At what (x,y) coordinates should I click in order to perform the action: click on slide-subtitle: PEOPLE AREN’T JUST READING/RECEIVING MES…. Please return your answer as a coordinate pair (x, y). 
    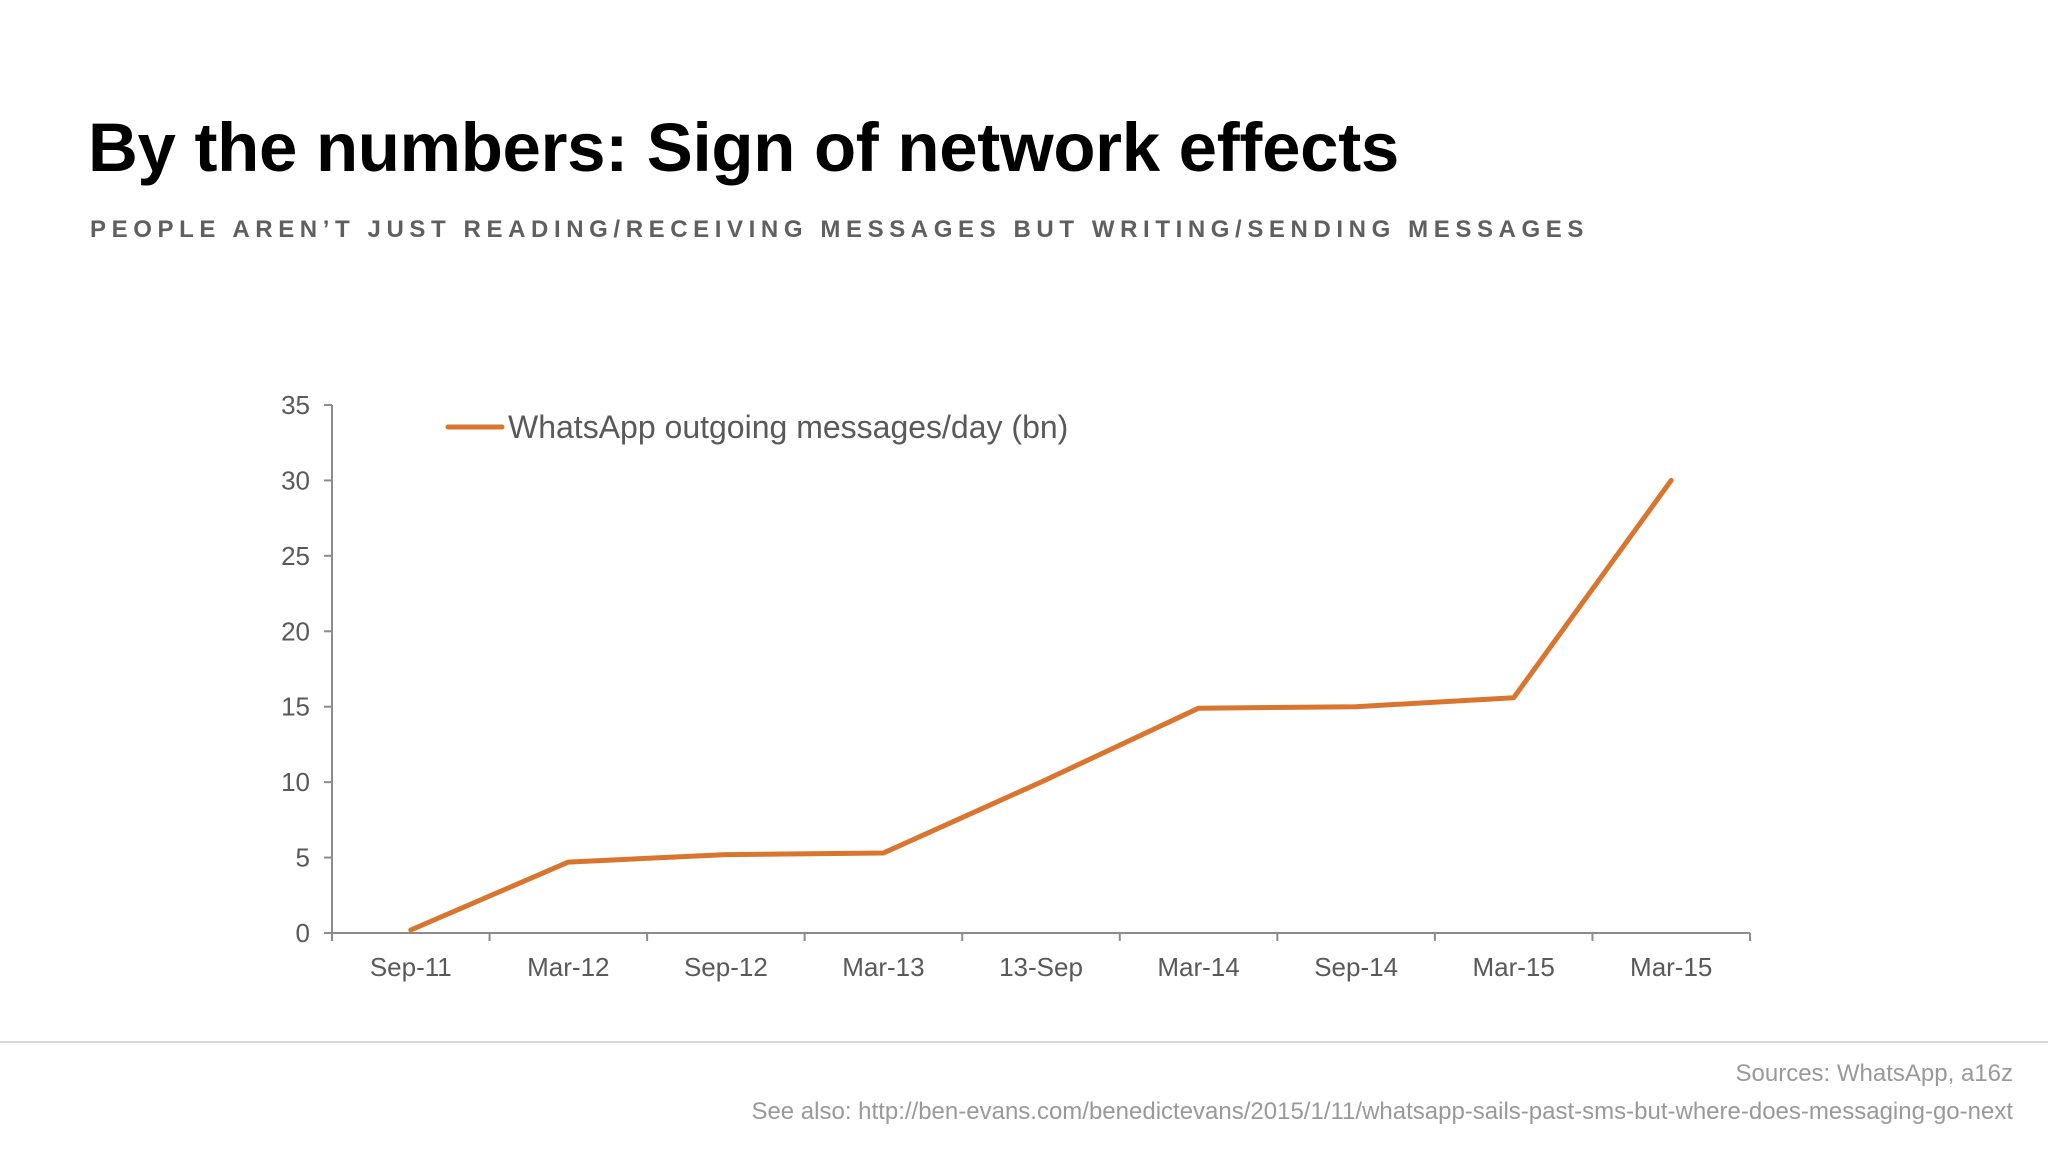
    Looking at the image, I should click on (839, 229).